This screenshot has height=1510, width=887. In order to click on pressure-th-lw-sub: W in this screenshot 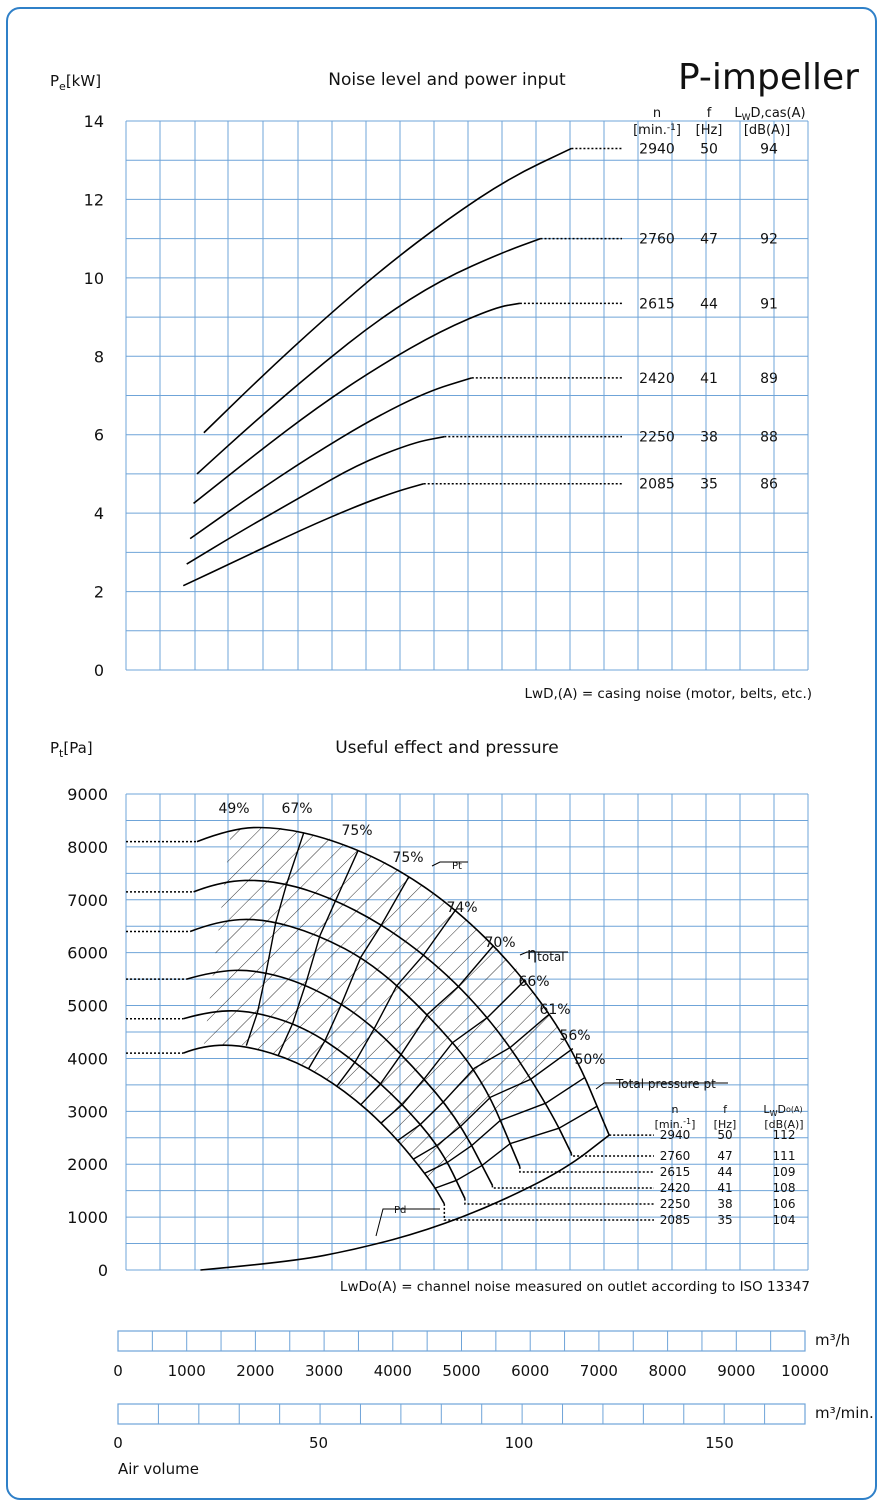, I will do `click(774, 1113)`.